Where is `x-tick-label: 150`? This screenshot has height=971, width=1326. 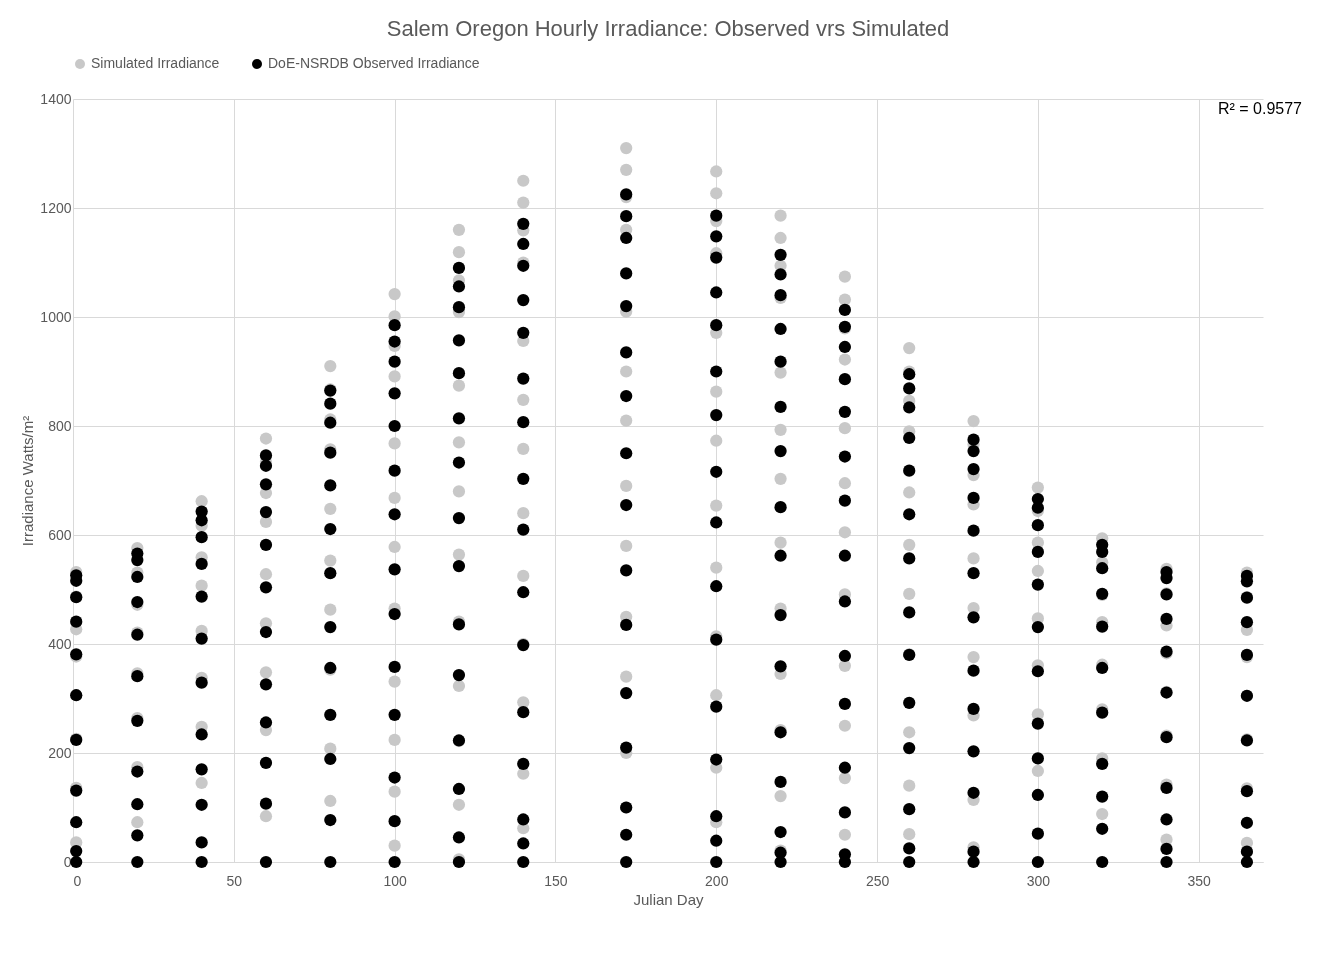 x-tick-label: 150 is located at coordinates (556, 880).